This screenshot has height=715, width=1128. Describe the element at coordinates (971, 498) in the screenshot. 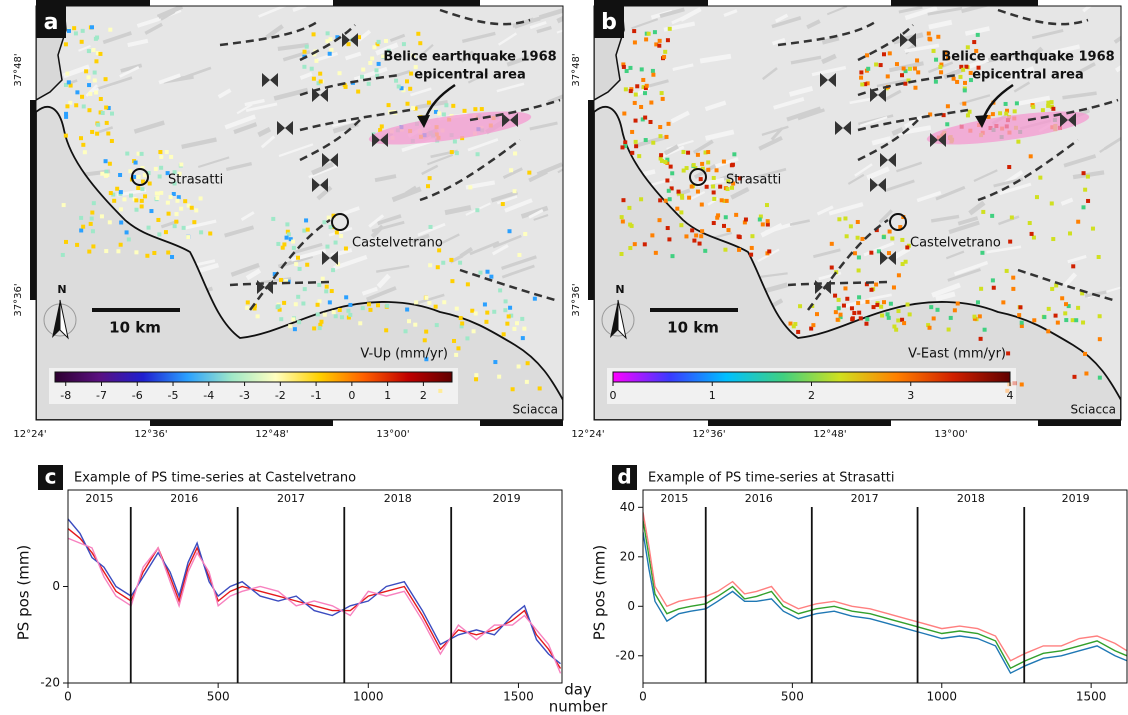

I see `year-label: 2018` at that location.